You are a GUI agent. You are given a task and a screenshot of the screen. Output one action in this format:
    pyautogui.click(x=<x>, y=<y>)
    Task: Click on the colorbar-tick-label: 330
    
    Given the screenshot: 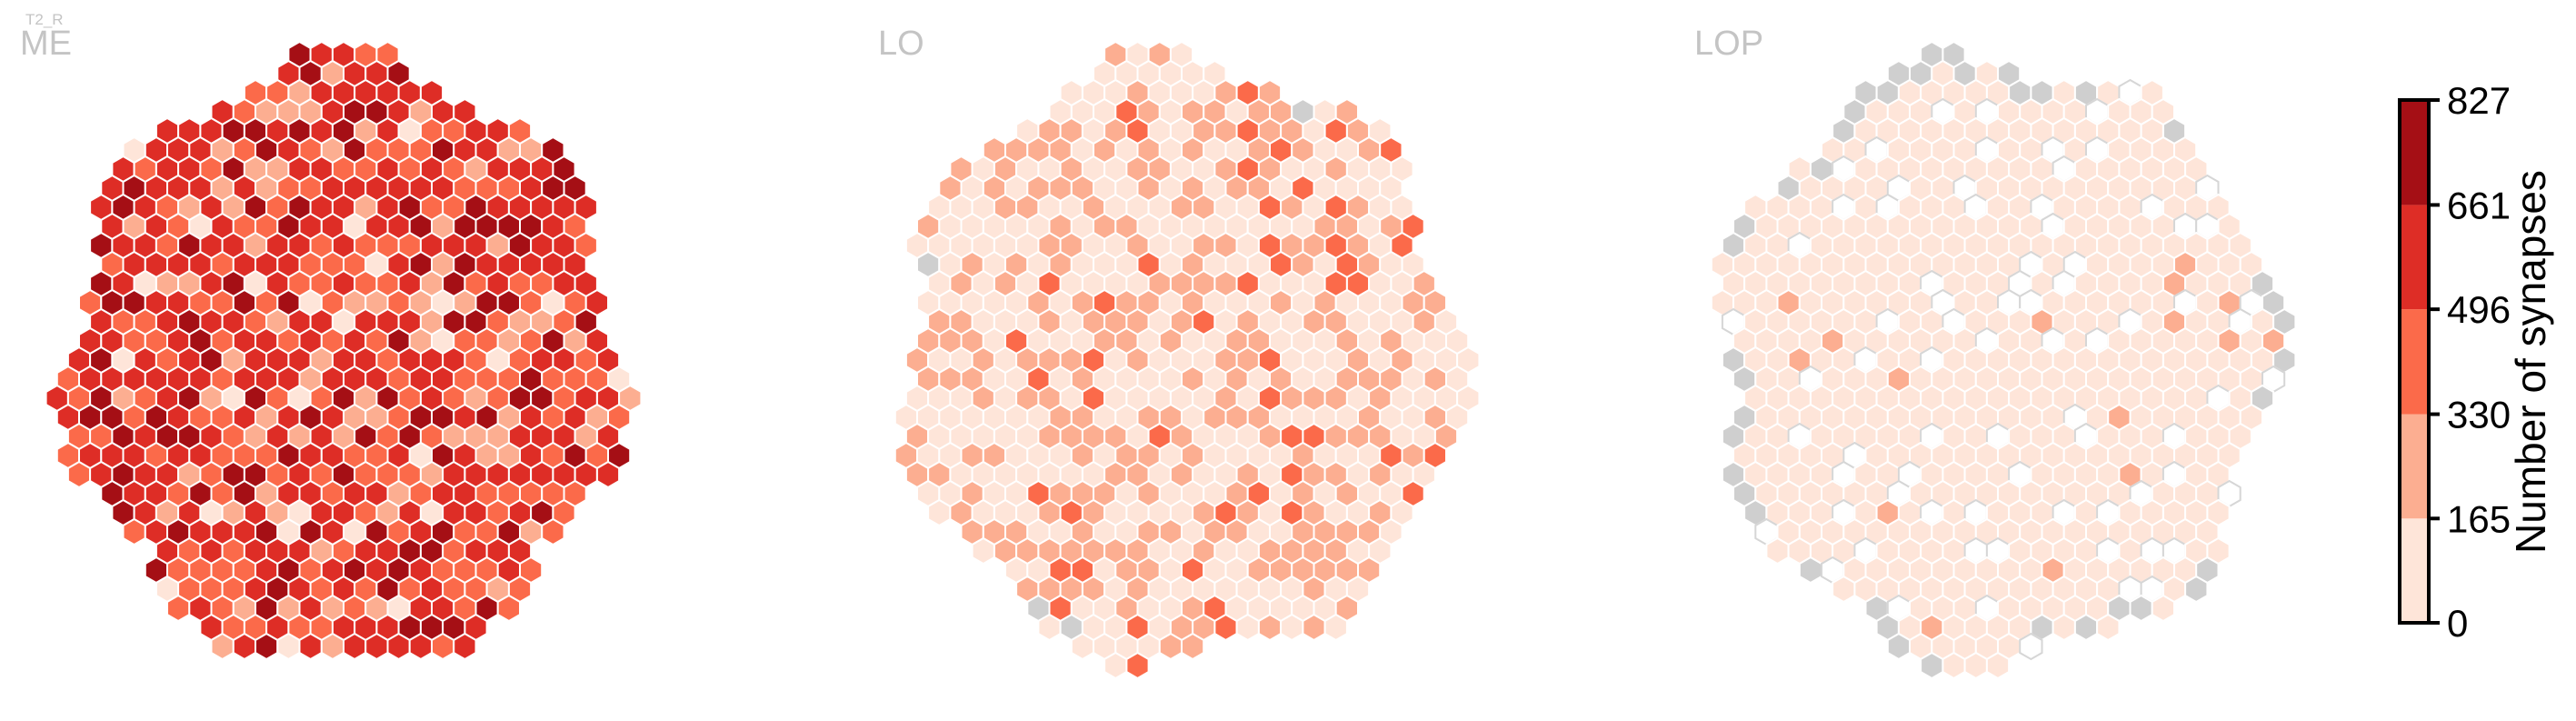 What is the action you would take?
    pyautogui.click(x=2479, y=415)
    